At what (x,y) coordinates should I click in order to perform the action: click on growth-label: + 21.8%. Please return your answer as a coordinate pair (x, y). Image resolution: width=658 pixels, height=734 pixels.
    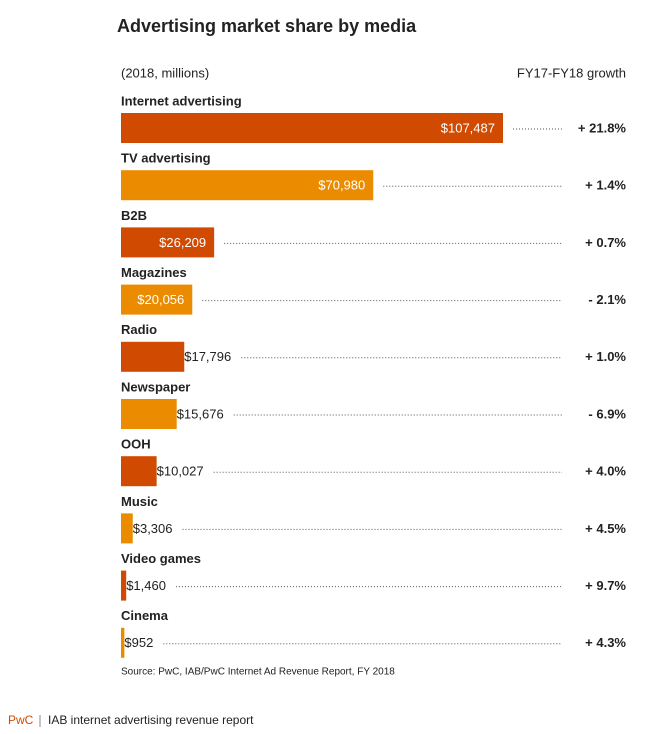
    Looking at the image, I should click on (602, 127).